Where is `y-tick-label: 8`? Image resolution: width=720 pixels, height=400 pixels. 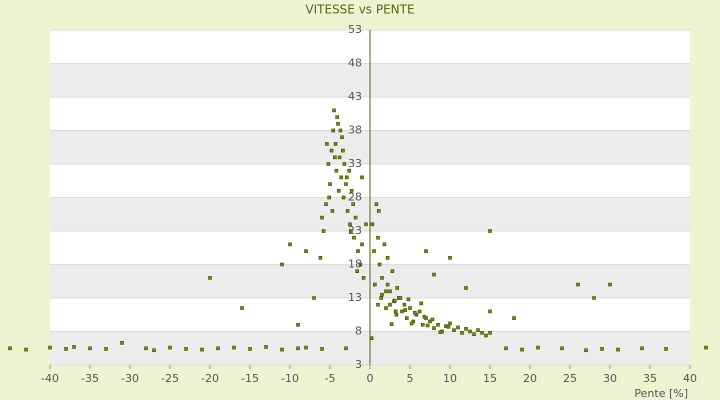
y-tick-label: 8 is located at coordinates (358, 331).